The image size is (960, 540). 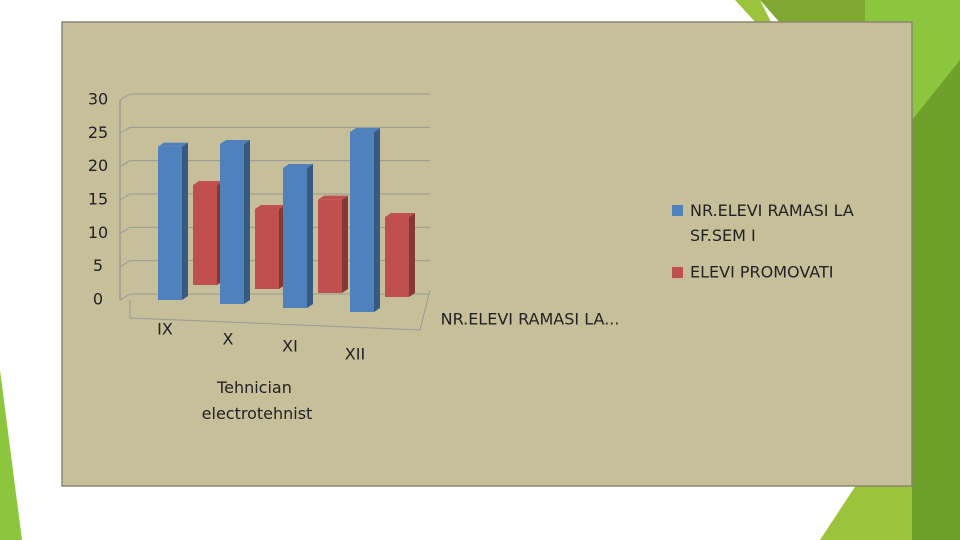 What do you see at coordinates (761, 272) in the screenshot?
I see `legend-label: ELEVI PROMOVATI` at bounding box center [761, 272].